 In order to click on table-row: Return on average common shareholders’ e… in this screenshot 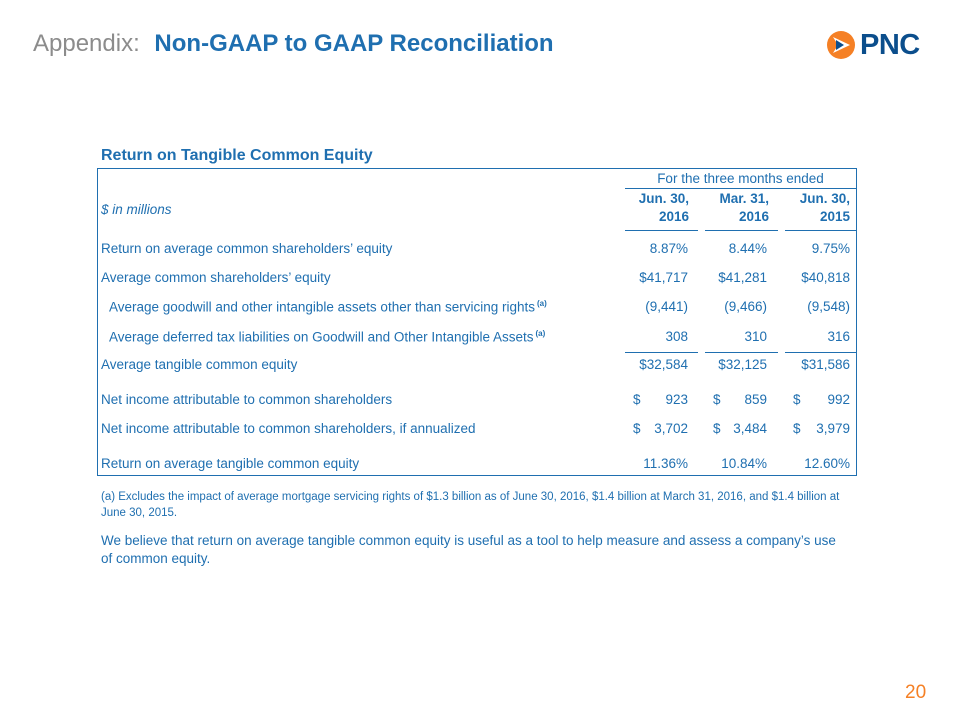, I will do `click(480, 251)`.